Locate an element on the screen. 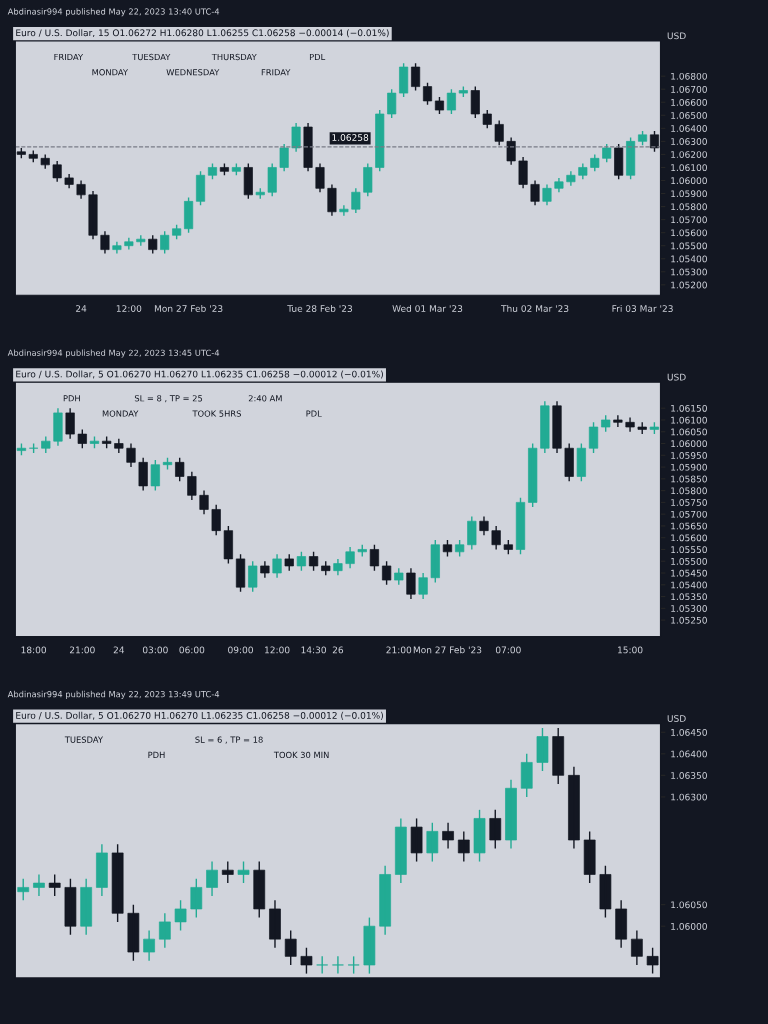  y-tick-label: 1.05500 is located at coordinates (689, 561).